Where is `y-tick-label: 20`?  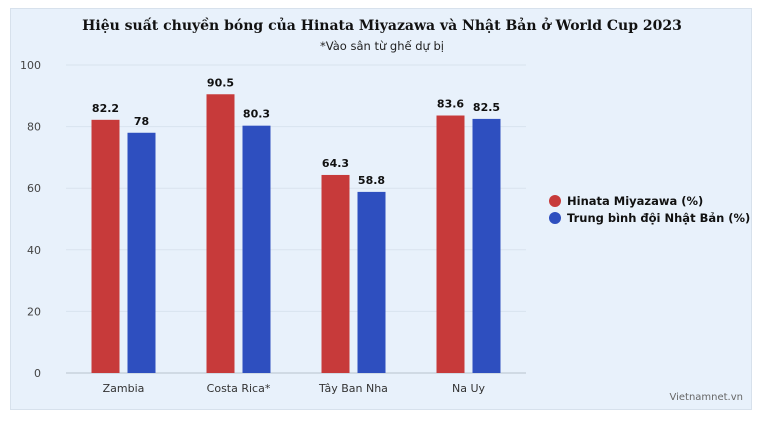 y-tick-label: 20 is located at coordinates (34, 311).